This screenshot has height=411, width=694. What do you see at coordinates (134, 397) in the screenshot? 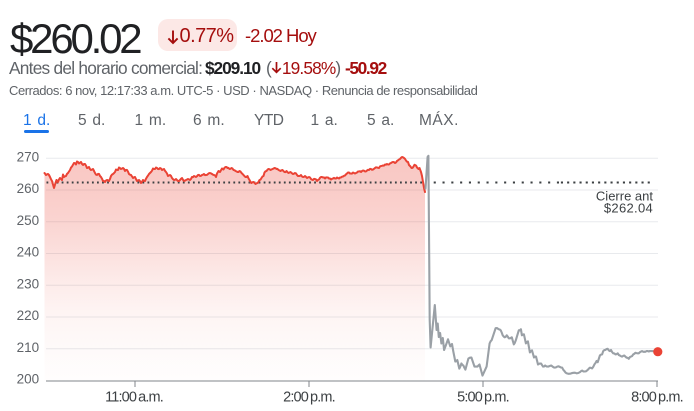
I see `svg-text: 11:00 a.m.` at bounding box center [134, 397].